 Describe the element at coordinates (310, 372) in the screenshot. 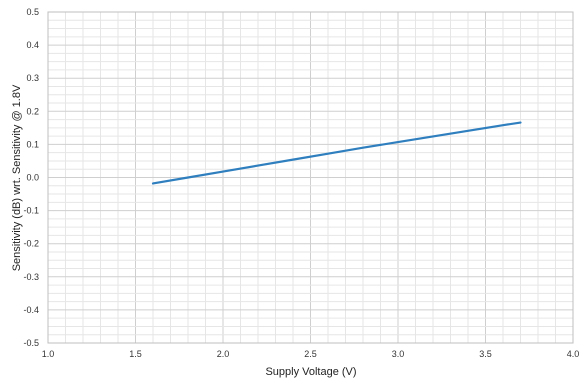

I see `x-axis-title: Supply Voltage (V)` at that location.